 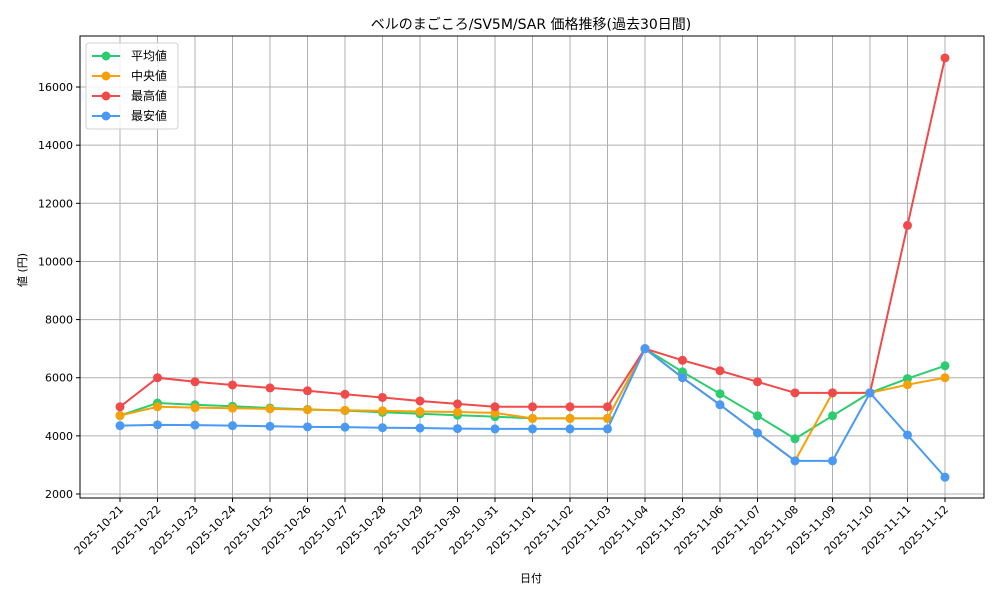 What do you see at coordinates (129, 115) in the screenshot?
I see `legend-entry: 最安値` at bounding box center [129, 115].